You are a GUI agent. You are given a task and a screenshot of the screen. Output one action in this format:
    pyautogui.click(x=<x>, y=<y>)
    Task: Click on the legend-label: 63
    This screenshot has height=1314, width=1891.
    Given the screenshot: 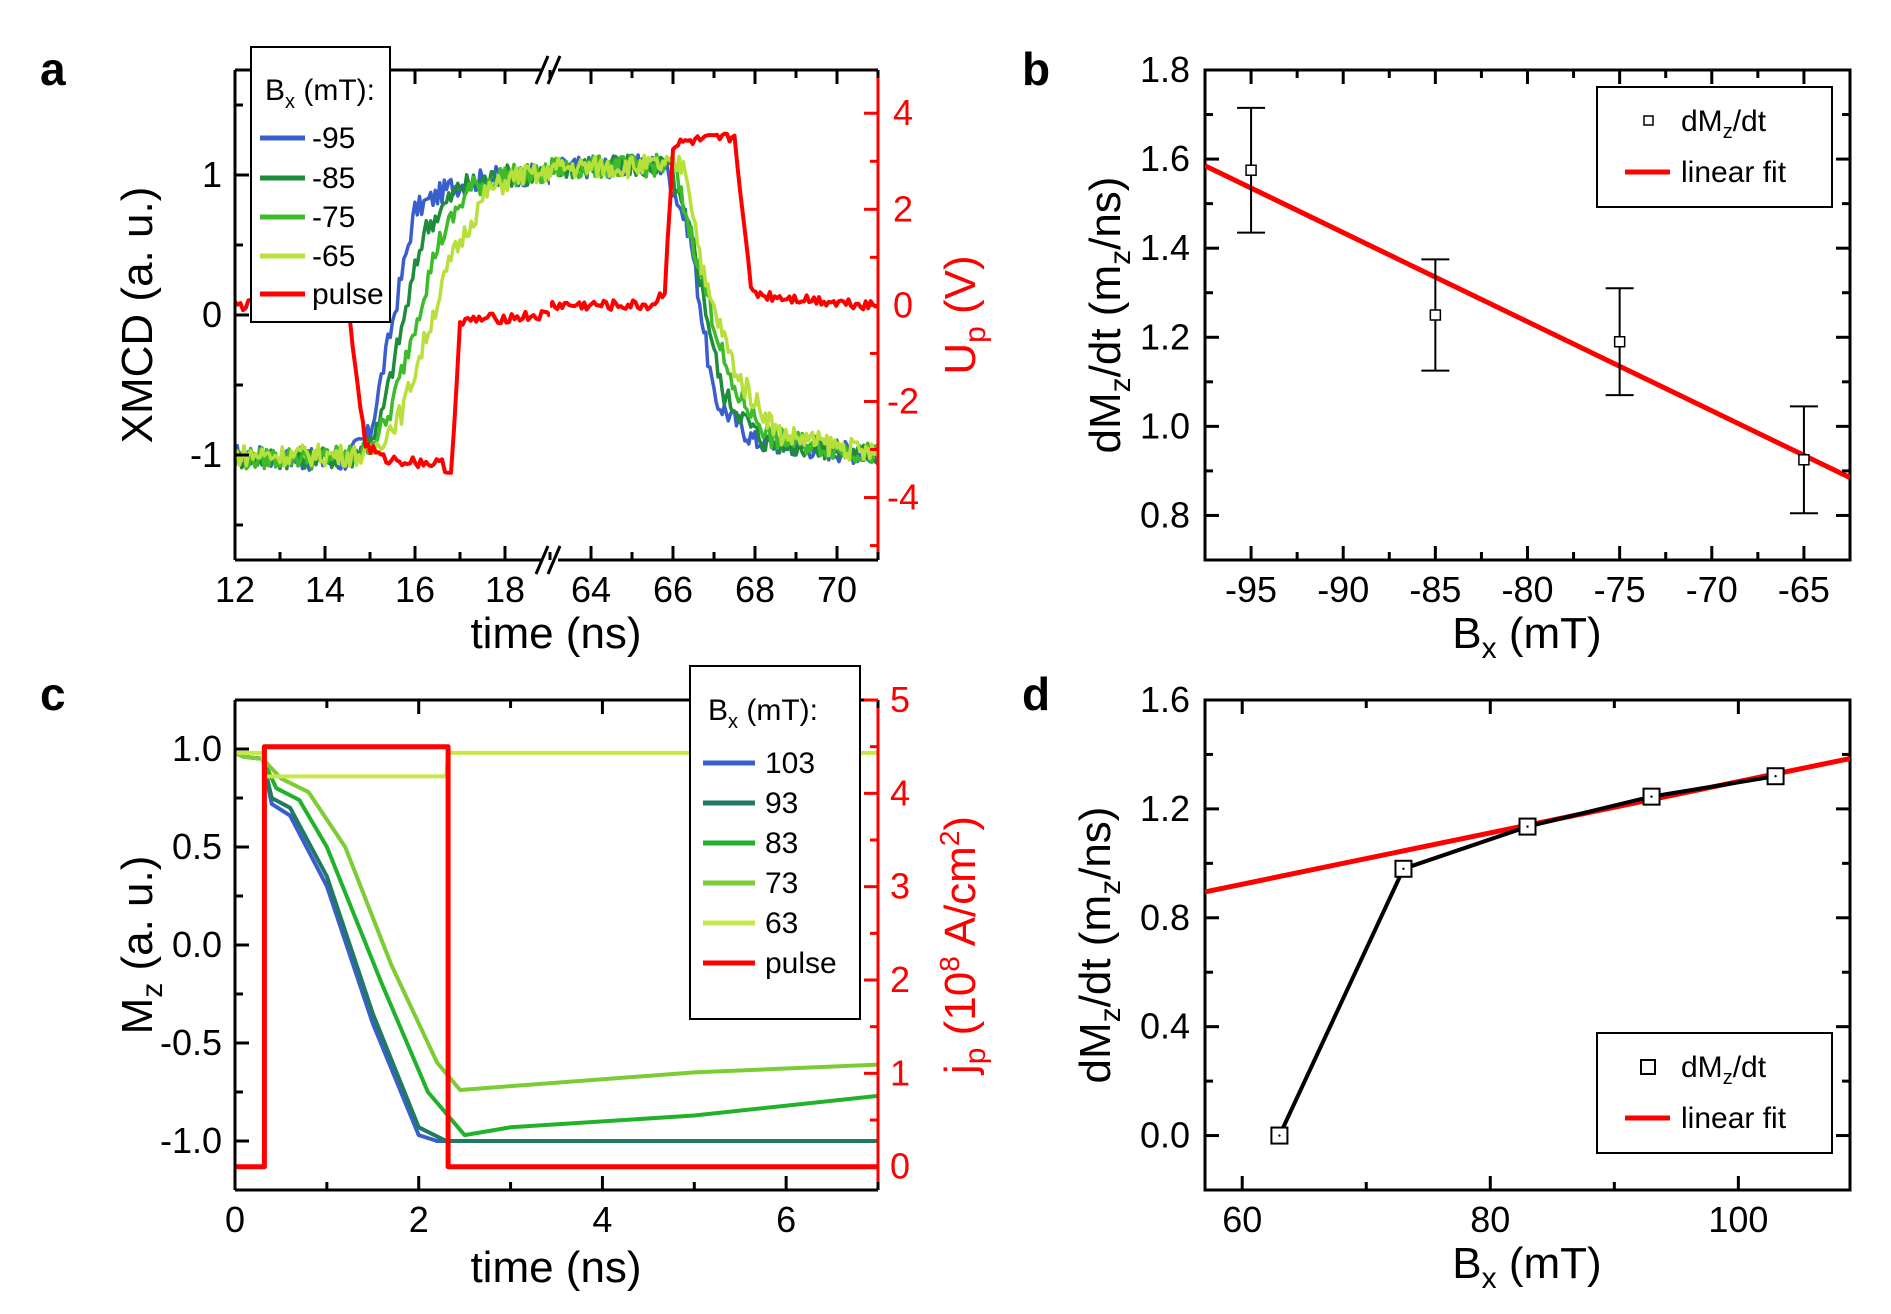 What is the action you would take?
    pyautogui.click(x=781, y=923)
    